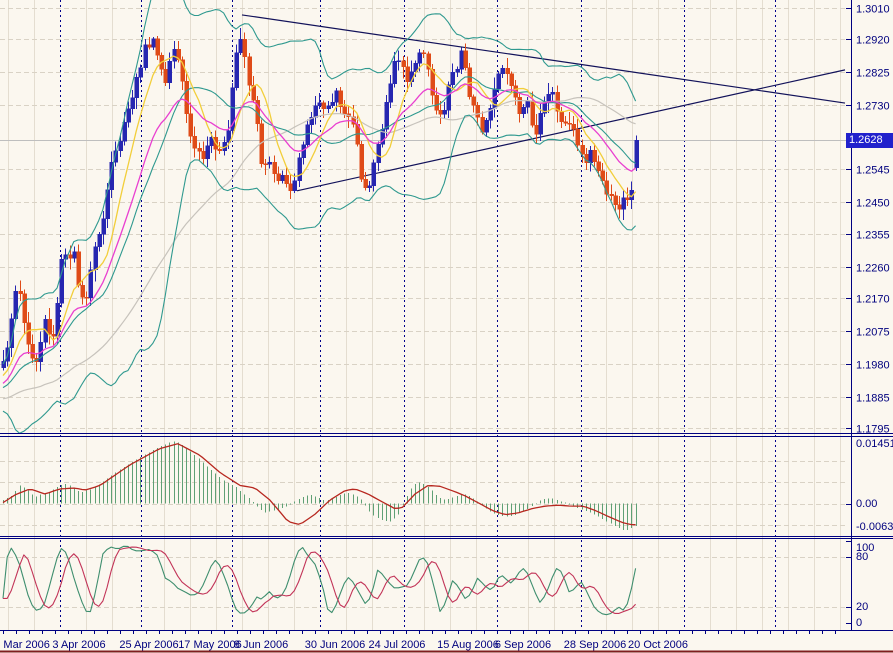 This screenshot has height=653, width=893. I want to click on price-tick-label: 1.2825, so click(873, 74).